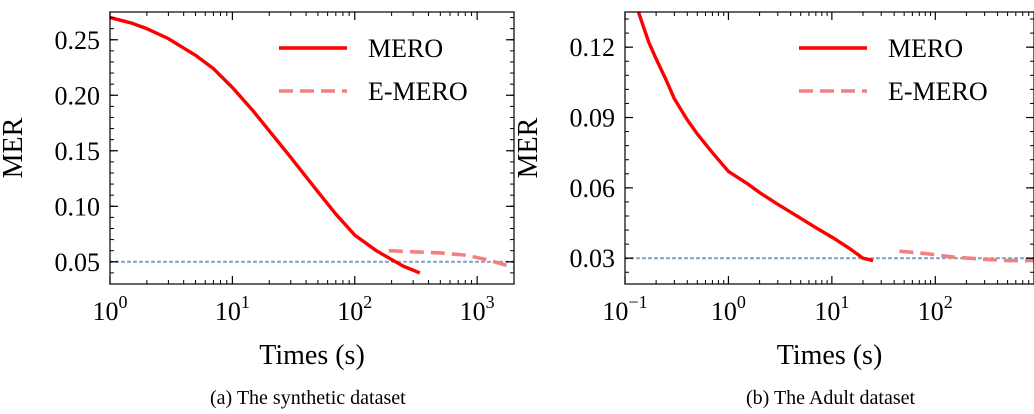 This screenshot has height=414, width=1034. What do you see at coordinates (593, 188) in the screenshot?
I see `y-tick-label: 0.06` at bounding box center [593, 188].